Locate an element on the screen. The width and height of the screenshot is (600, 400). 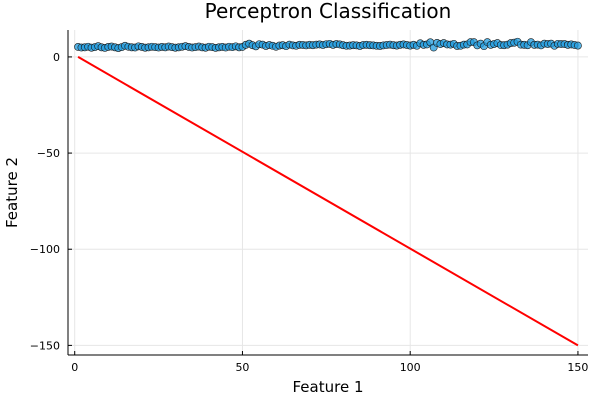
y-tick-label: −50 is located at coordinates (48, 153).